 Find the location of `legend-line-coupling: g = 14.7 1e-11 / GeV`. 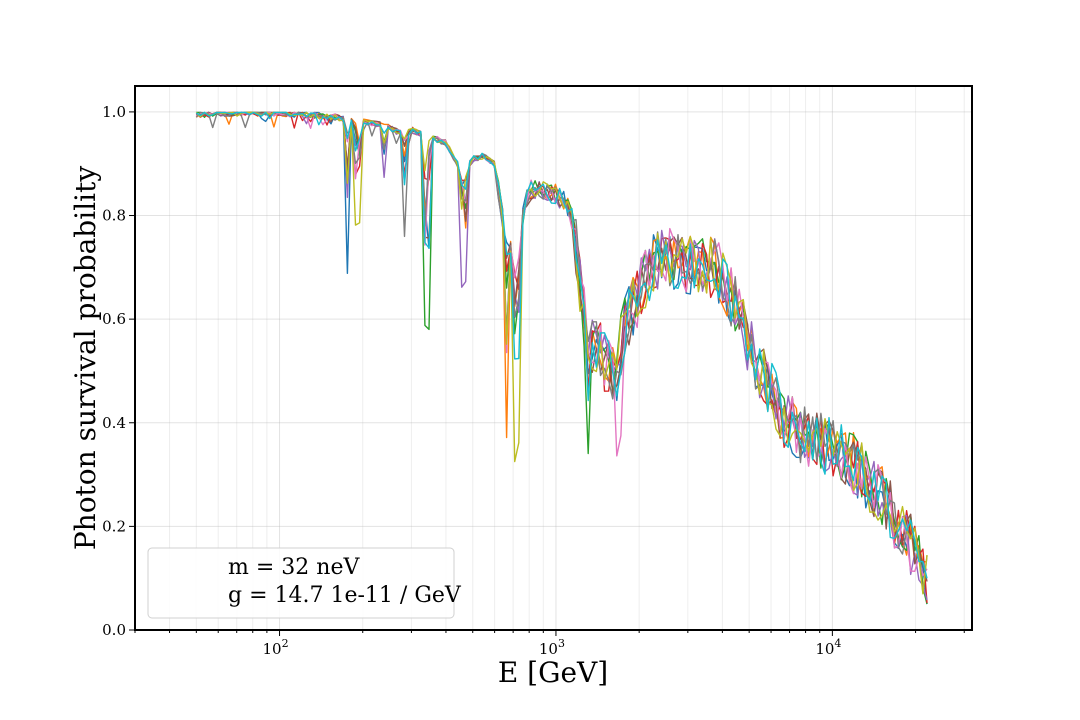

legend-line-coupling: g = 14.7 1e-11 / GeV is located at coordinates (345, 595).